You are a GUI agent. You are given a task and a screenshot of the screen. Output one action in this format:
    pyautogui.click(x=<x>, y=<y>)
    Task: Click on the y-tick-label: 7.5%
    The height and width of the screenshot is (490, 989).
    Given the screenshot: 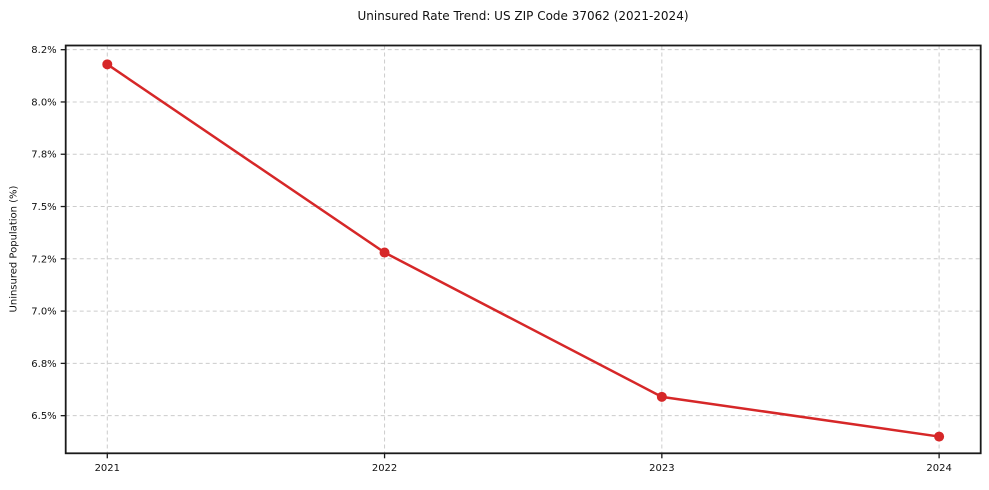 What is the action you would take?
    pyautogui.click(x=43, y=207)
    